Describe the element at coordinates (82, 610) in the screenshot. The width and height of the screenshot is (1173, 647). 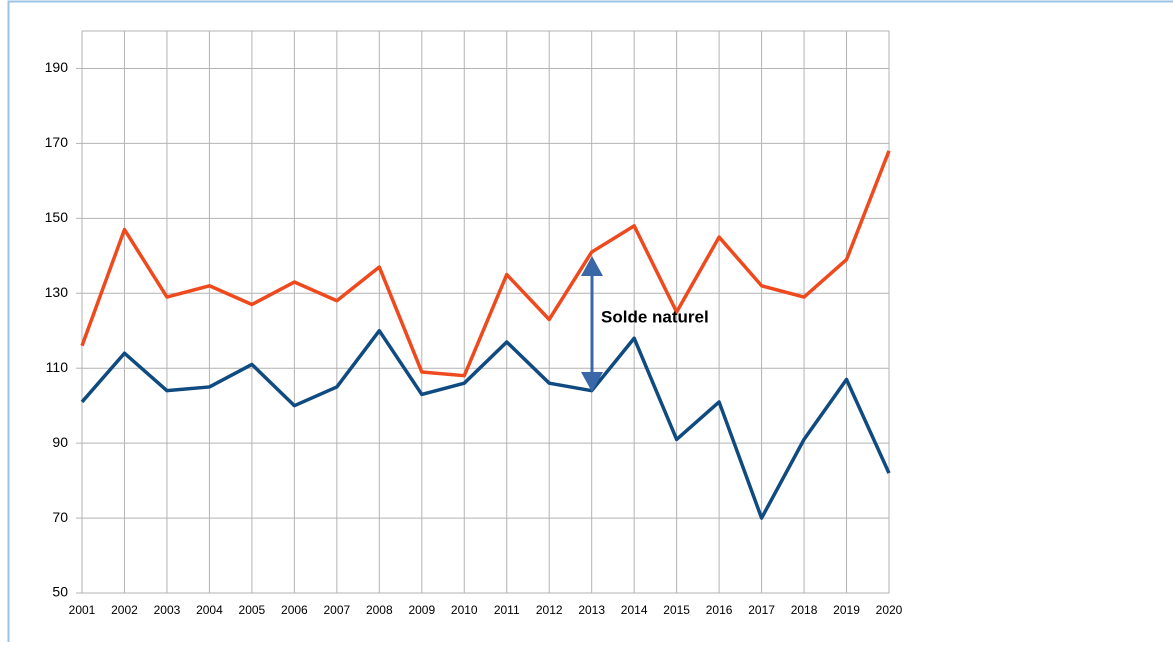
I see `x-tick-label: 2001` at that location.